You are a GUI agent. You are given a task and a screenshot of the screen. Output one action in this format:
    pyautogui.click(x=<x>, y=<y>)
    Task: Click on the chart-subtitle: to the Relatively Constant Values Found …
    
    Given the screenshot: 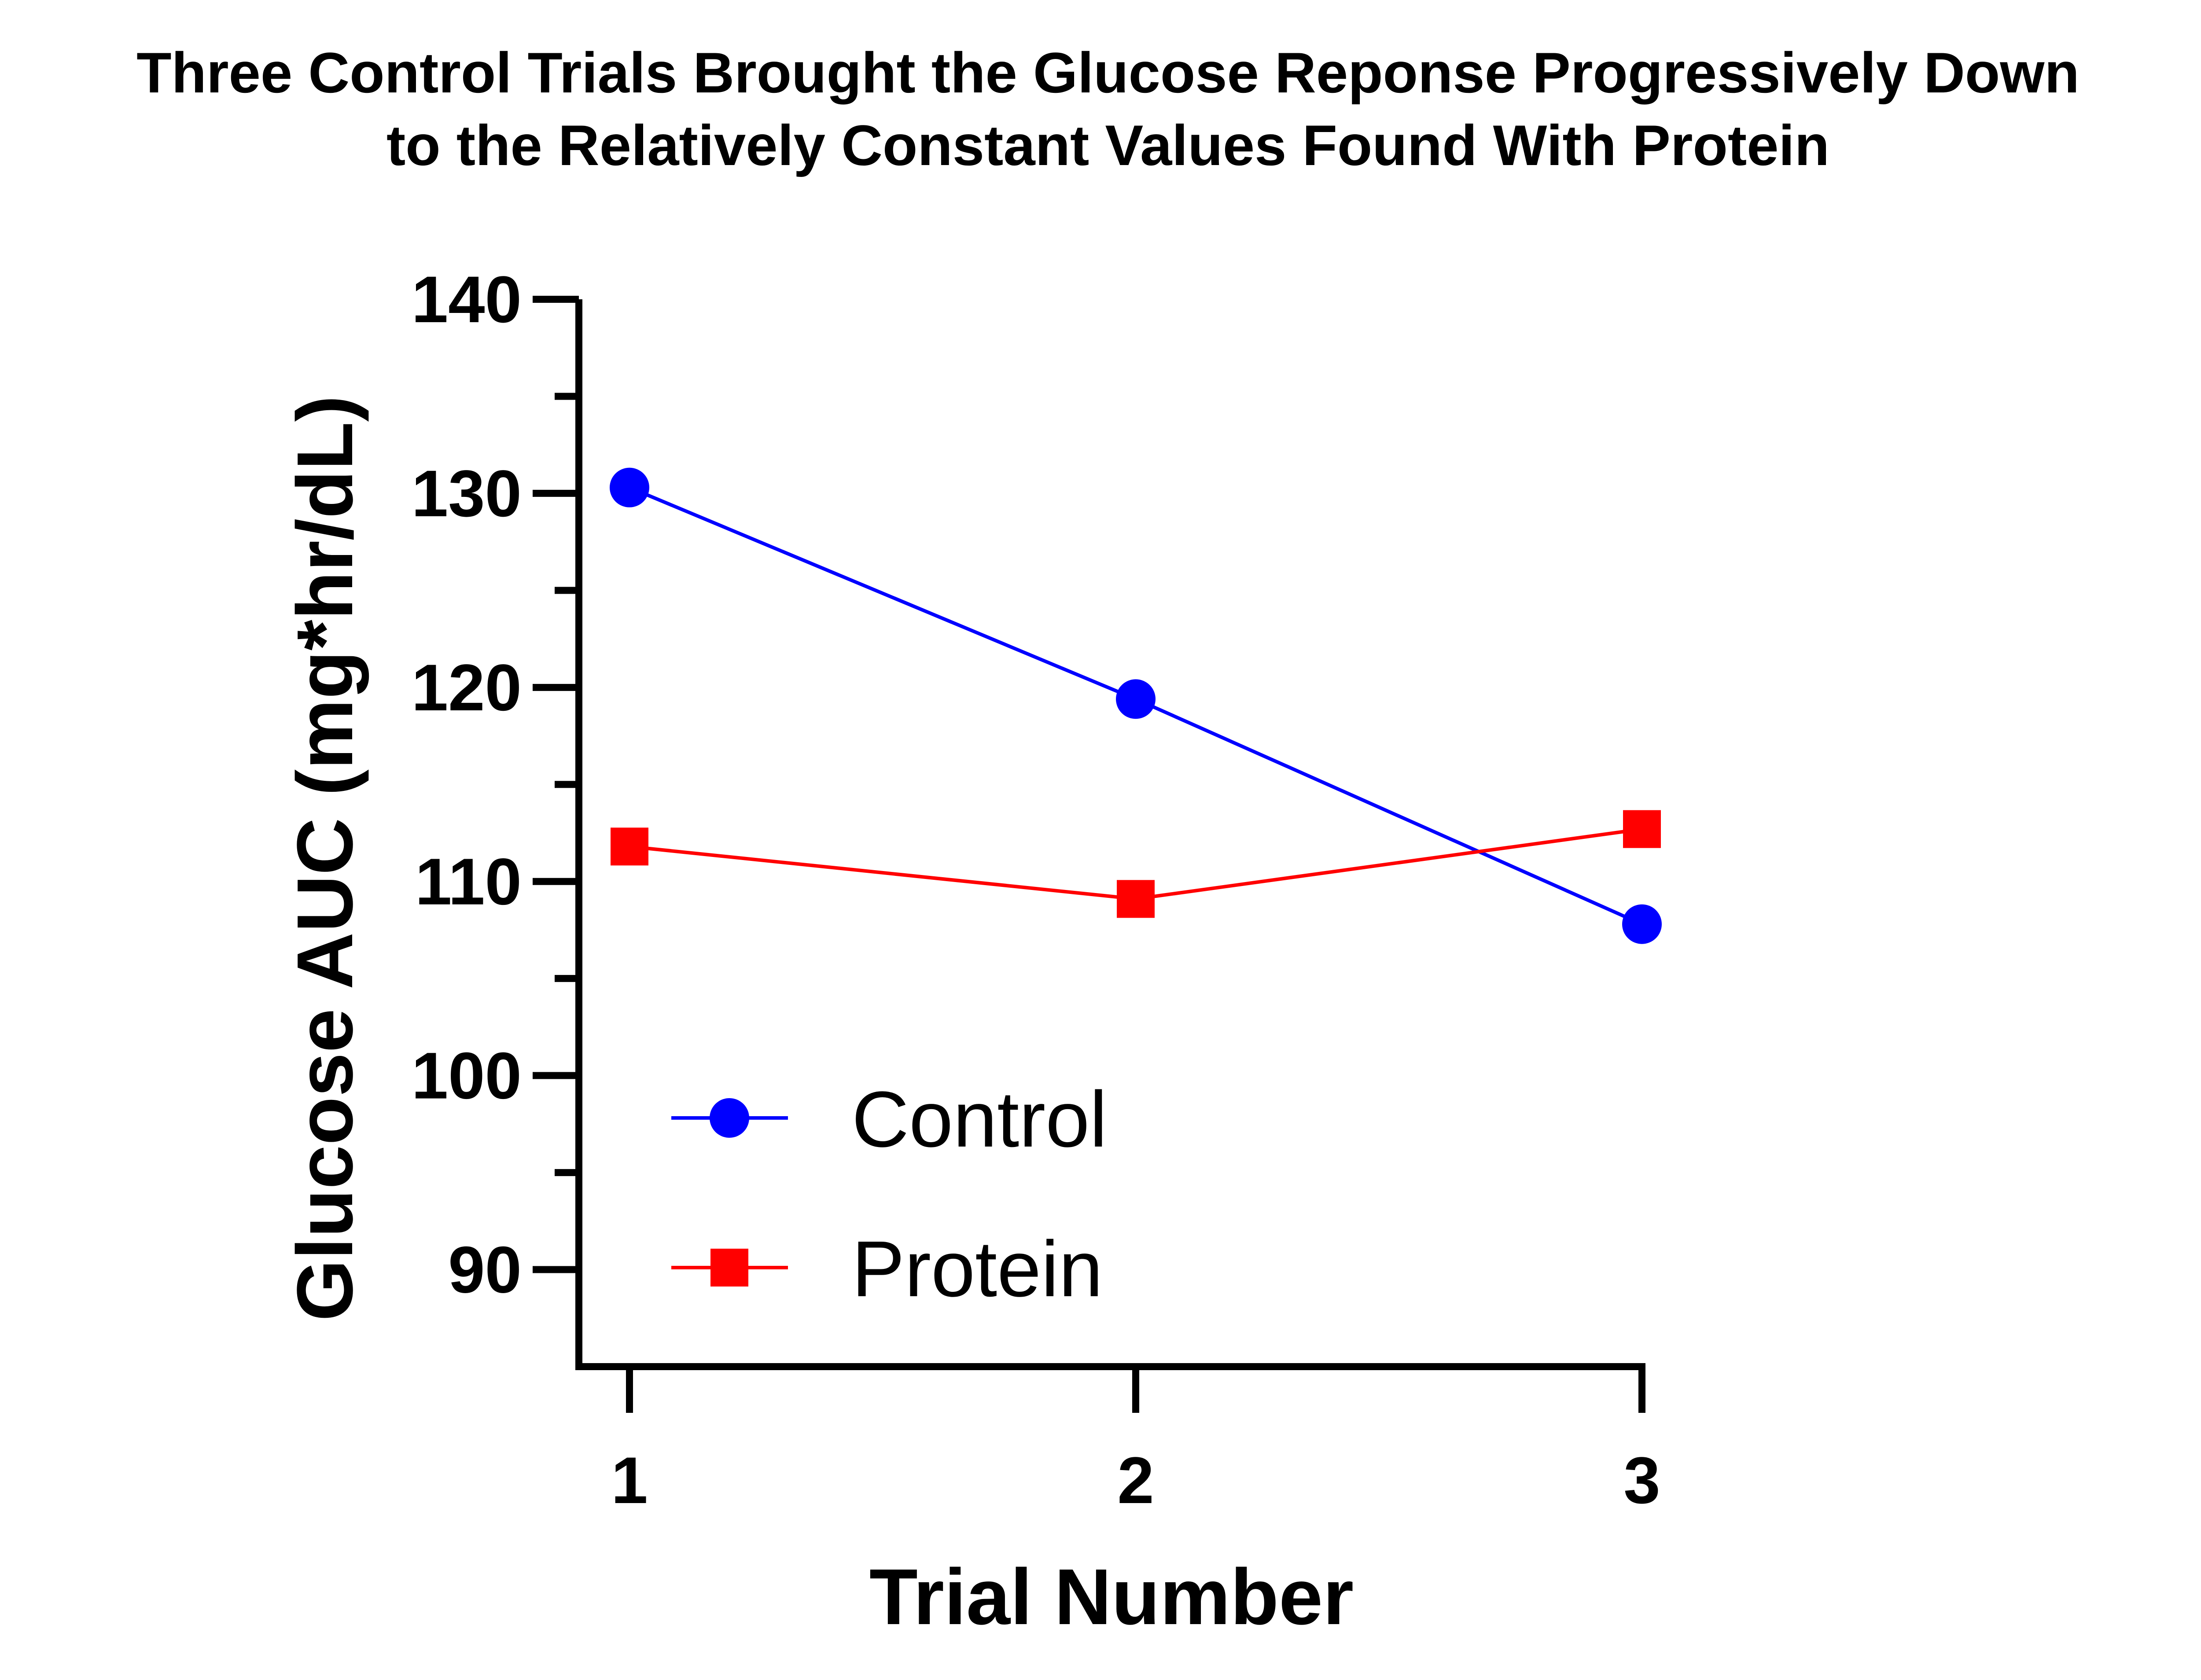 What is the action you would take?
    pyautogui.click(x=1107, y=145)
    